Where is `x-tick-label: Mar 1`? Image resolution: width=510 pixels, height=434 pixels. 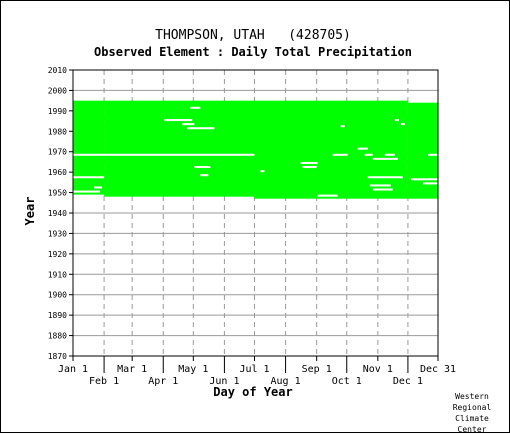
x-tick-label: Mar 1 is located at coordinates (132, 369).